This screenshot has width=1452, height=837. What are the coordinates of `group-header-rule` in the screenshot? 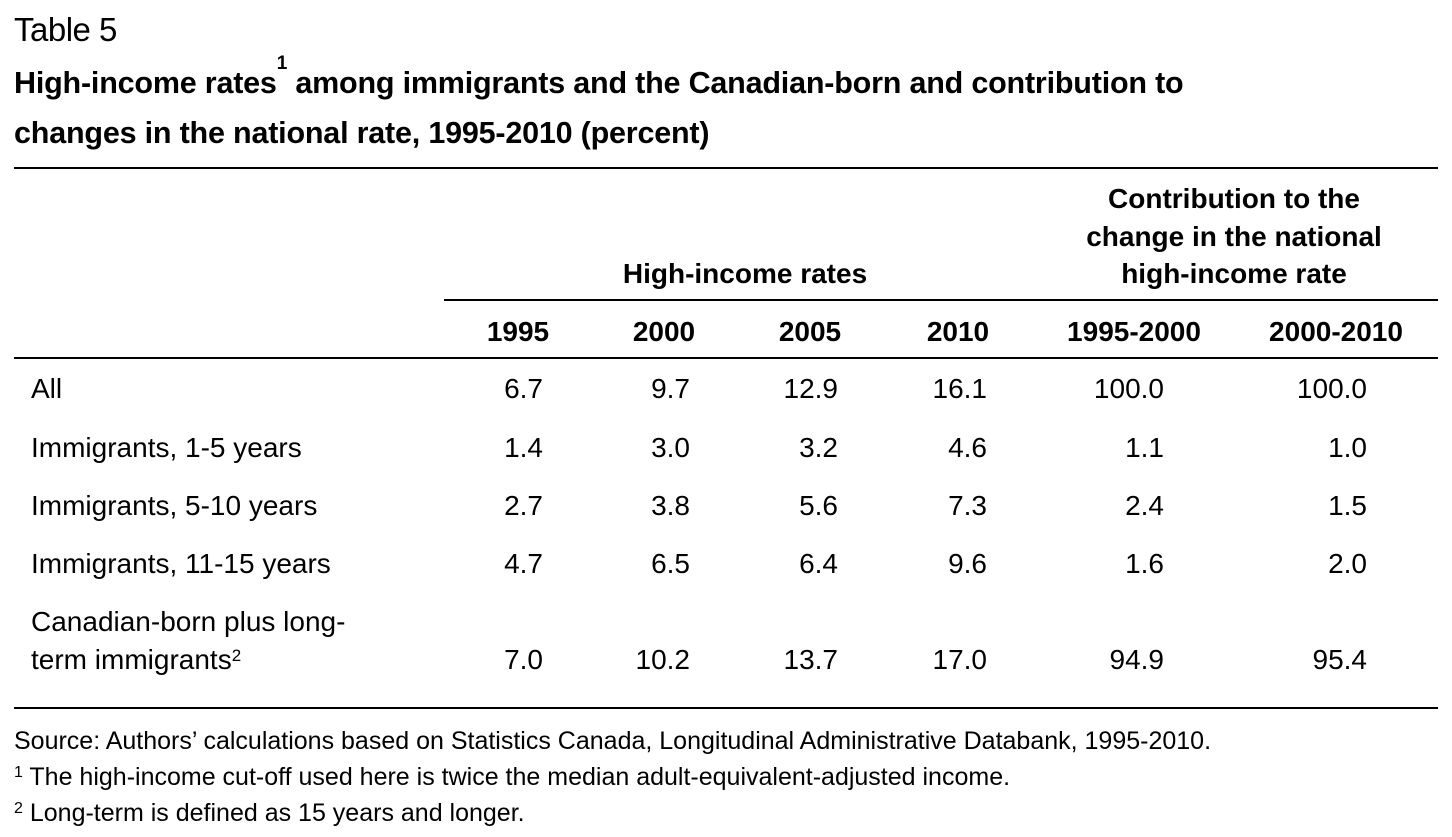 It's located at (941, 300).